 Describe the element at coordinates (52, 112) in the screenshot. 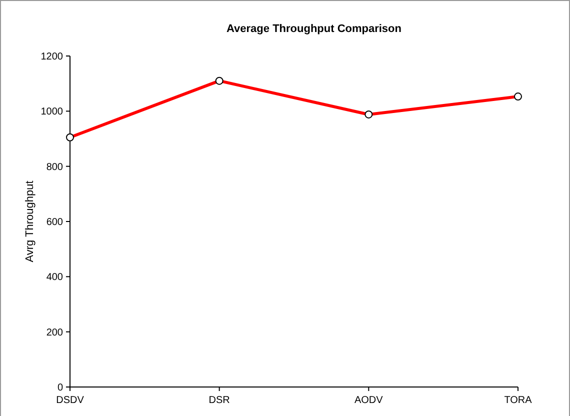

I see `y-tick-label: 1000` at that location.